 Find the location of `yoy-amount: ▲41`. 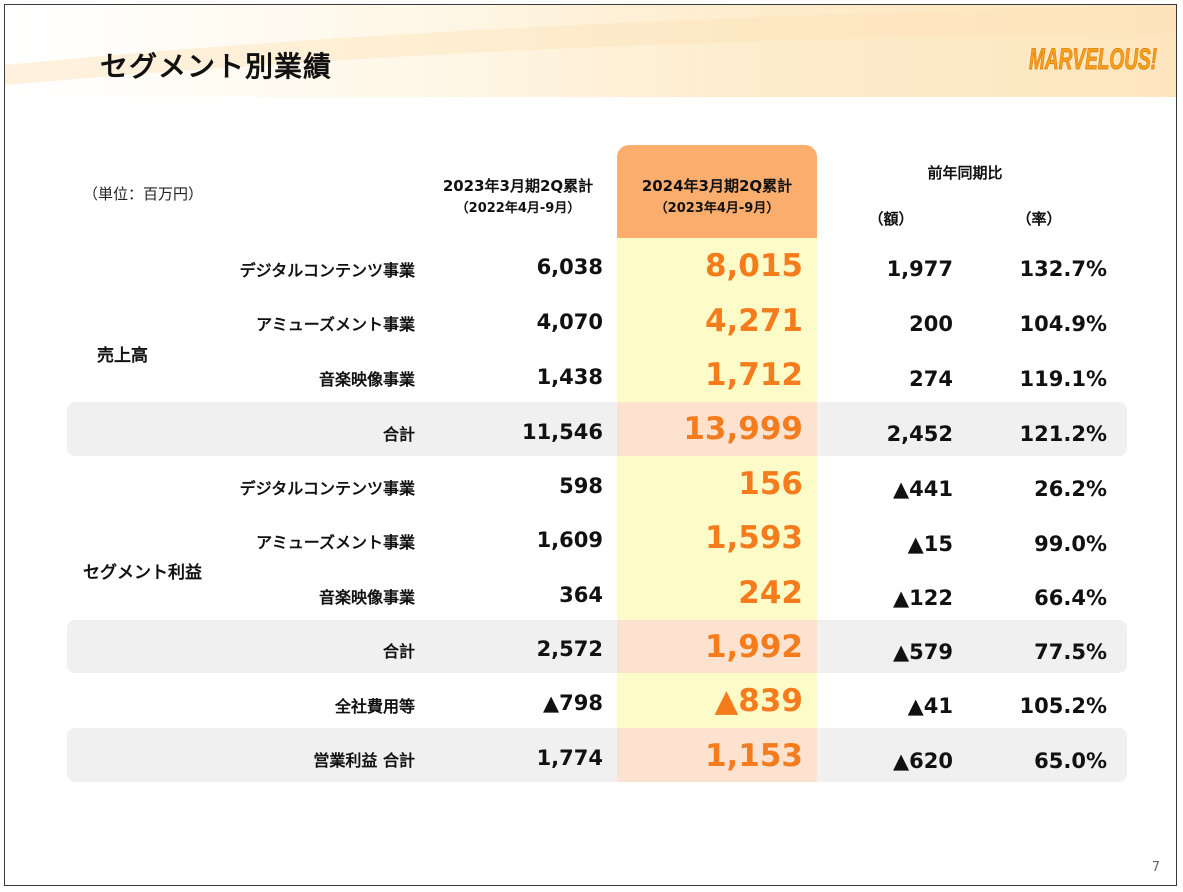

yoy-amount: ▲41 is located at coordinates (930, 706).